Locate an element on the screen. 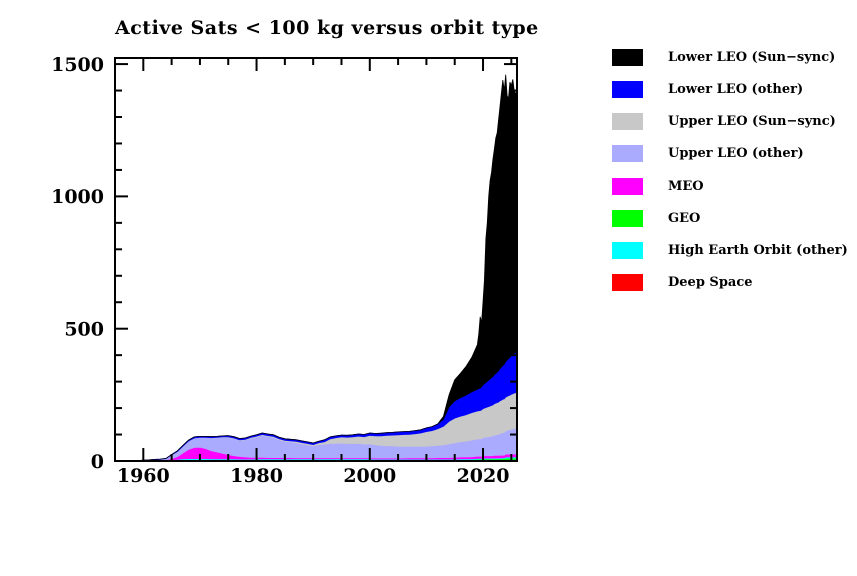 The image size is (857, 576). y-axis-tick-label: 1500 is located at coordinates (77, 65).